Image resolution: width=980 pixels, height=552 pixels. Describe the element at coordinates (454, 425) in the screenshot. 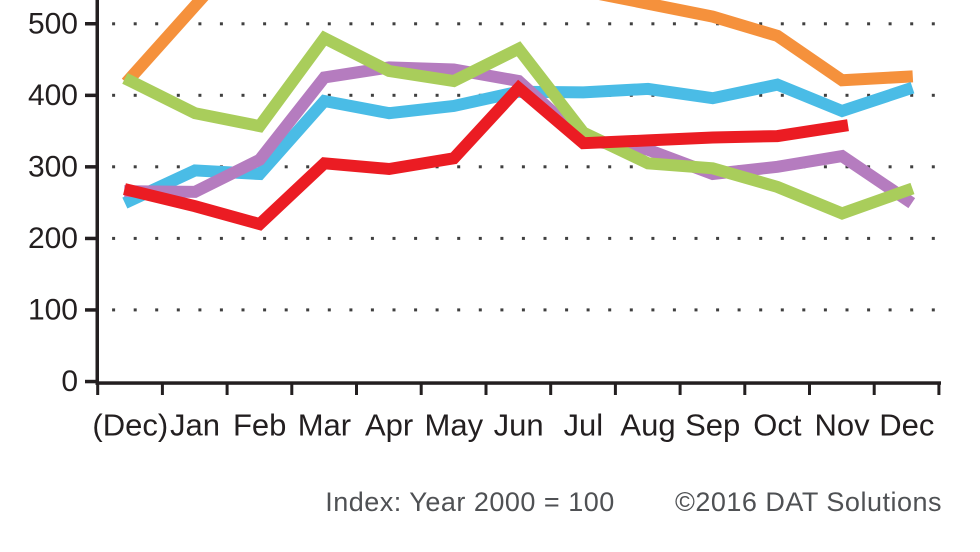

I see `x-tick-label: May` at that location.